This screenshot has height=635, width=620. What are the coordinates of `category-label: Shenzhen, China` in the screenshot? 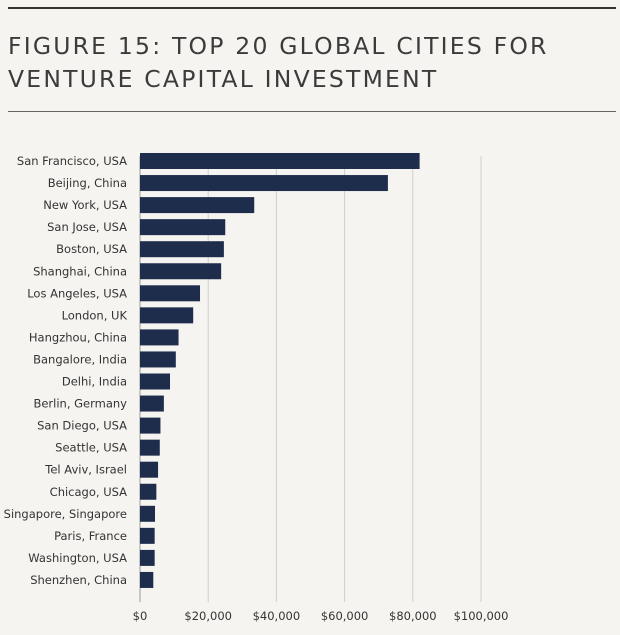 It's located at (78, 580).